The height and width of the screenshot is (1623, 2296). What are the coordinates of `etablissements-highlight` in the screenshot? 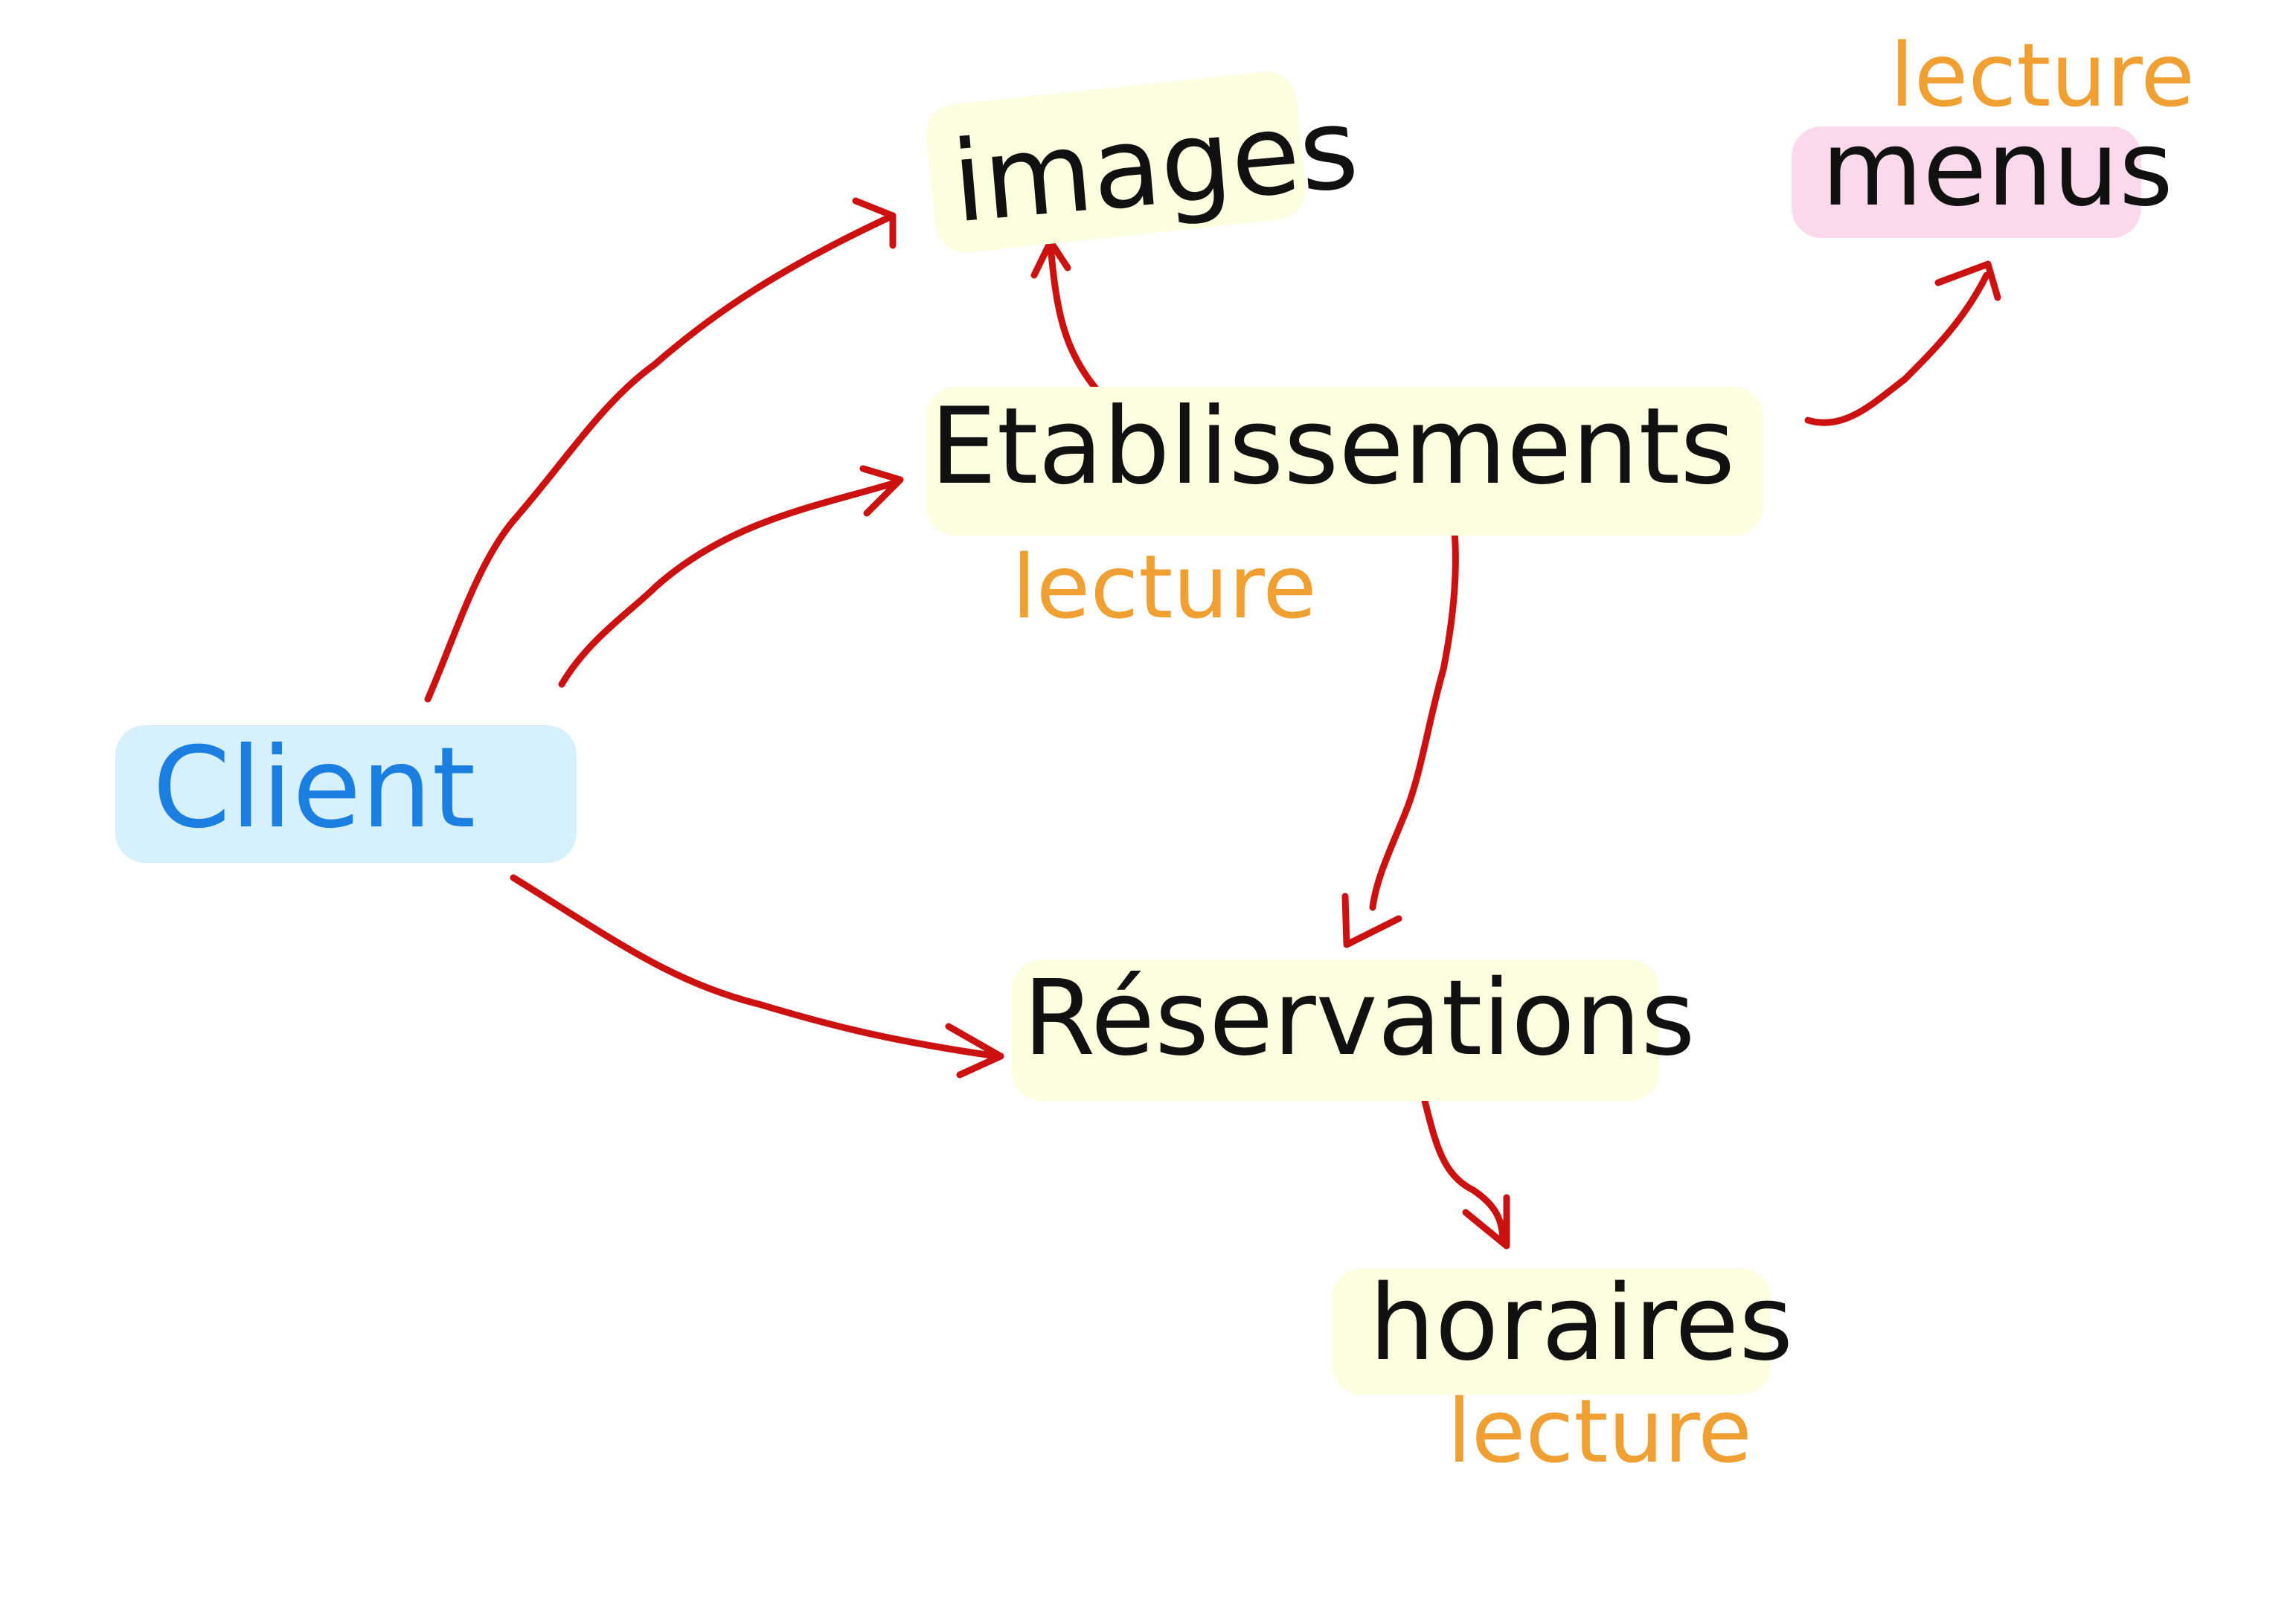 It's located at (1344, 462).